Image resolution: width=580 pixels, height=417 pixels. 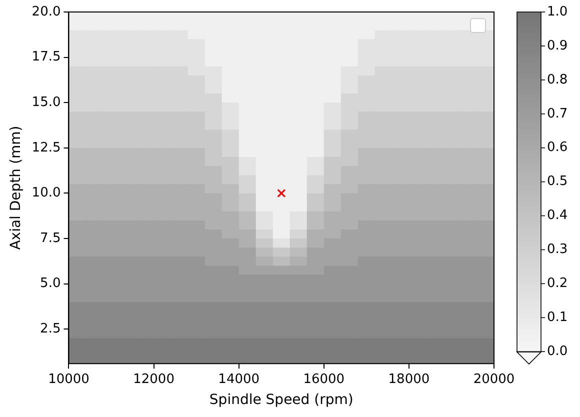 I want to click on y-tick-label: 2.5, so click(x=50, y=329).